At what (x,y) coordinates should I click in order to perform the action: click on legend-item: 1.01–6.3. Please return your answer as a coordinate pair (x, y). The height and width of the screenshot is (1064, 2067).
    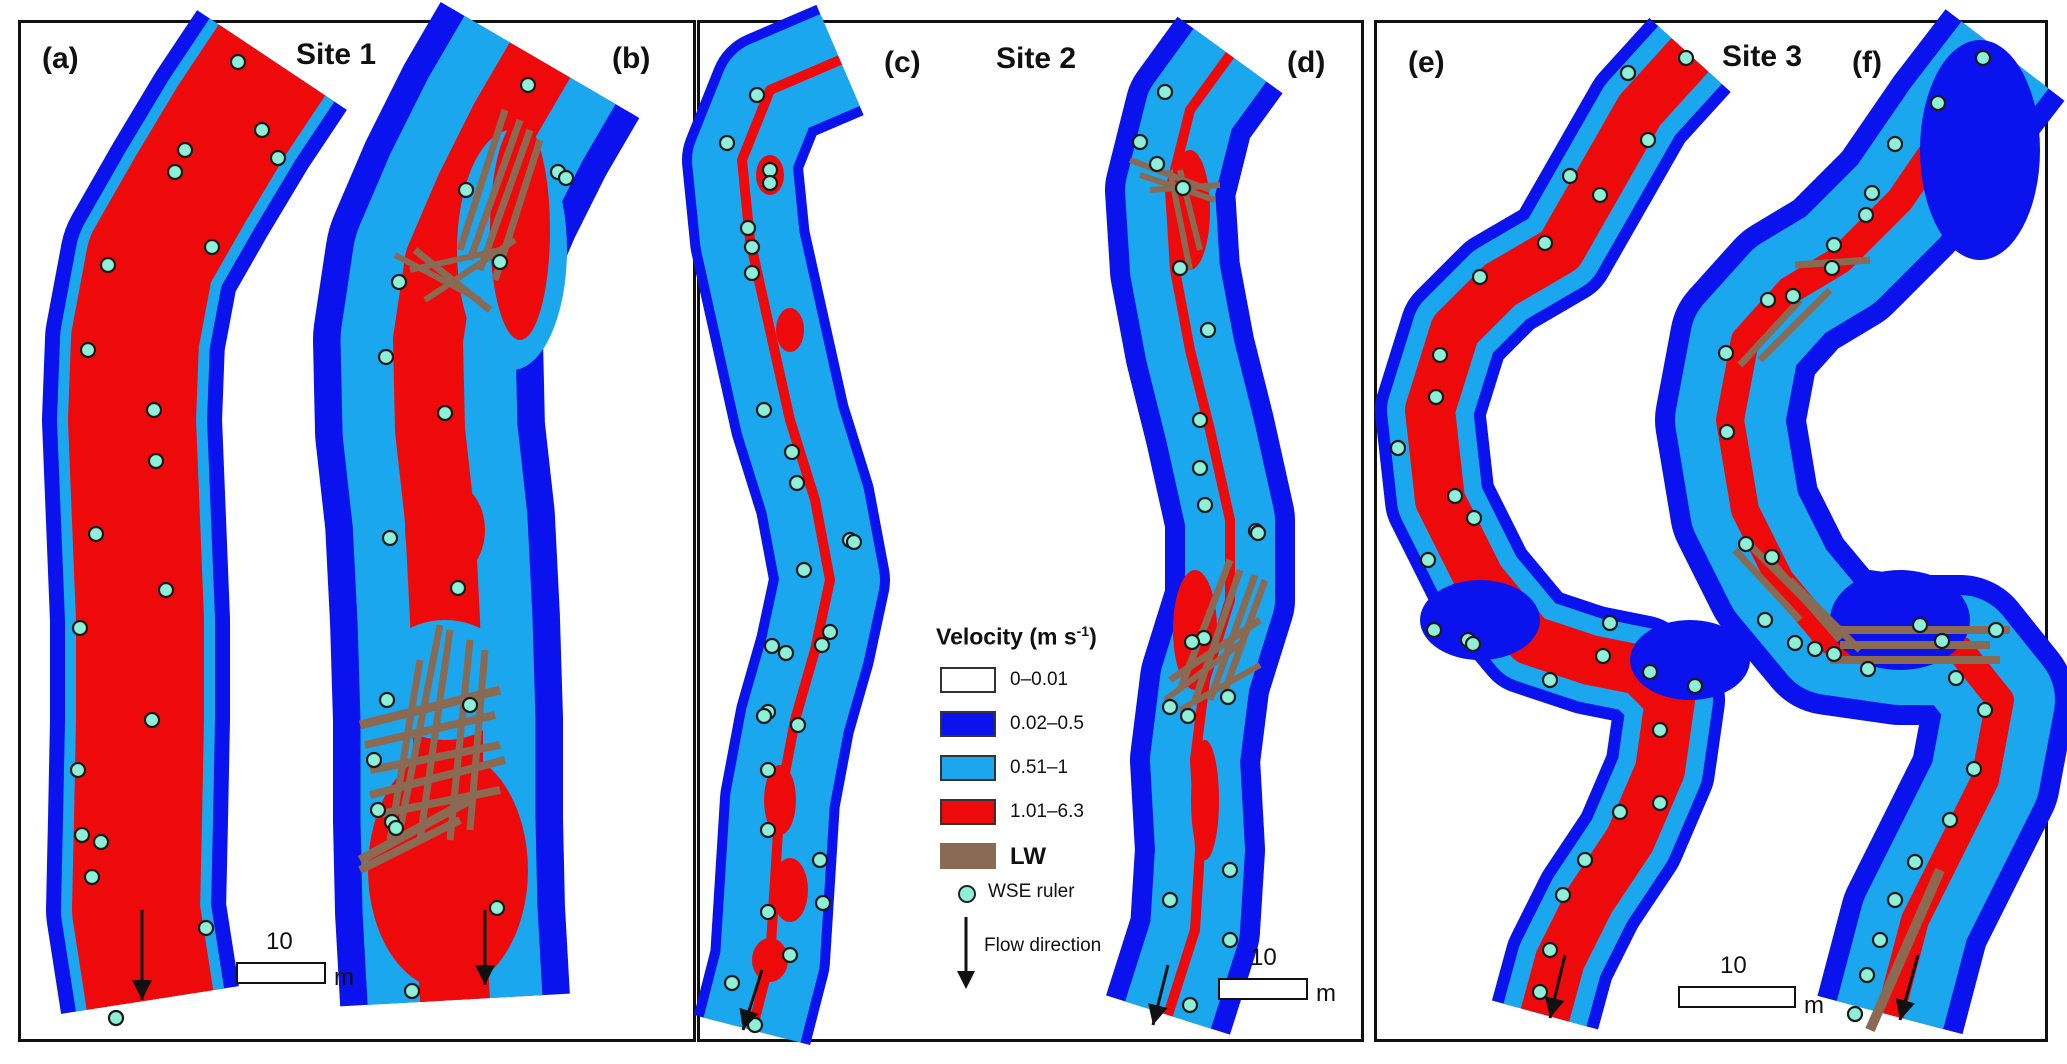
    Looking at the image, I should click on (1056, 817).